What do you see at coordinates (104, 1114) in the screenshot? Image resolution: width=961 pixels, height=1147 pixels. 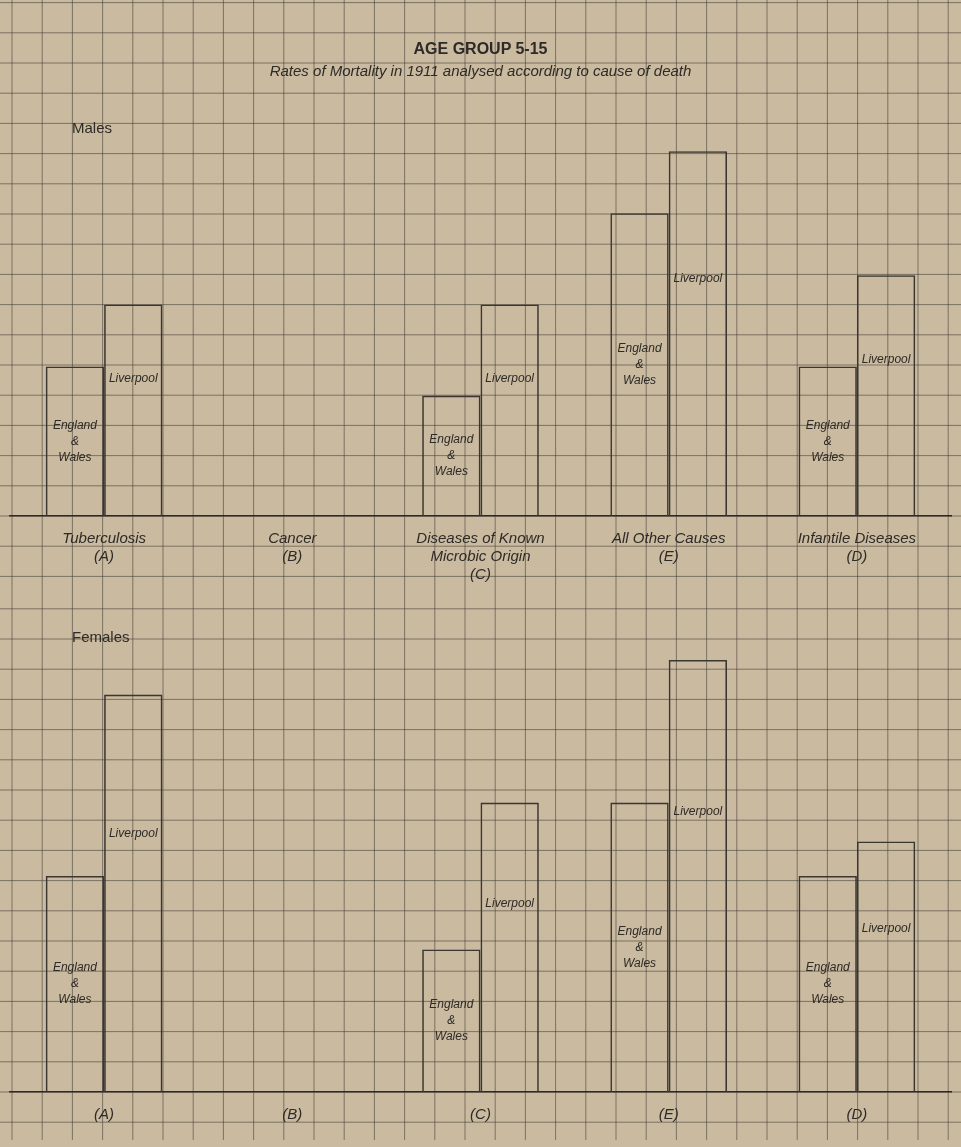 I see `x-tick-label: (A)` at bounding box center [104, 1114].